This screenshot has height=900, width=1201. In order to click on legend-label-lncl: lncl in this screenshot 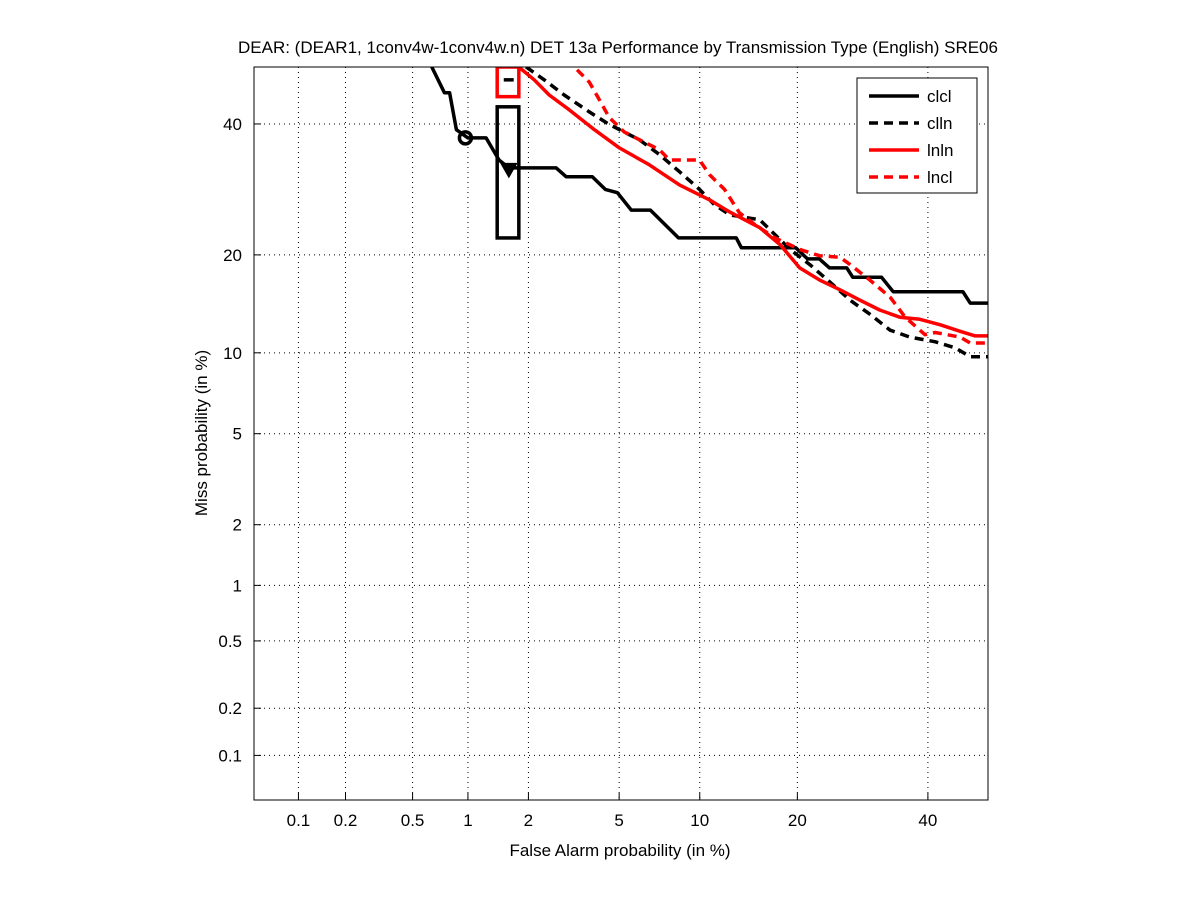, I will do `click(940, 177)`.